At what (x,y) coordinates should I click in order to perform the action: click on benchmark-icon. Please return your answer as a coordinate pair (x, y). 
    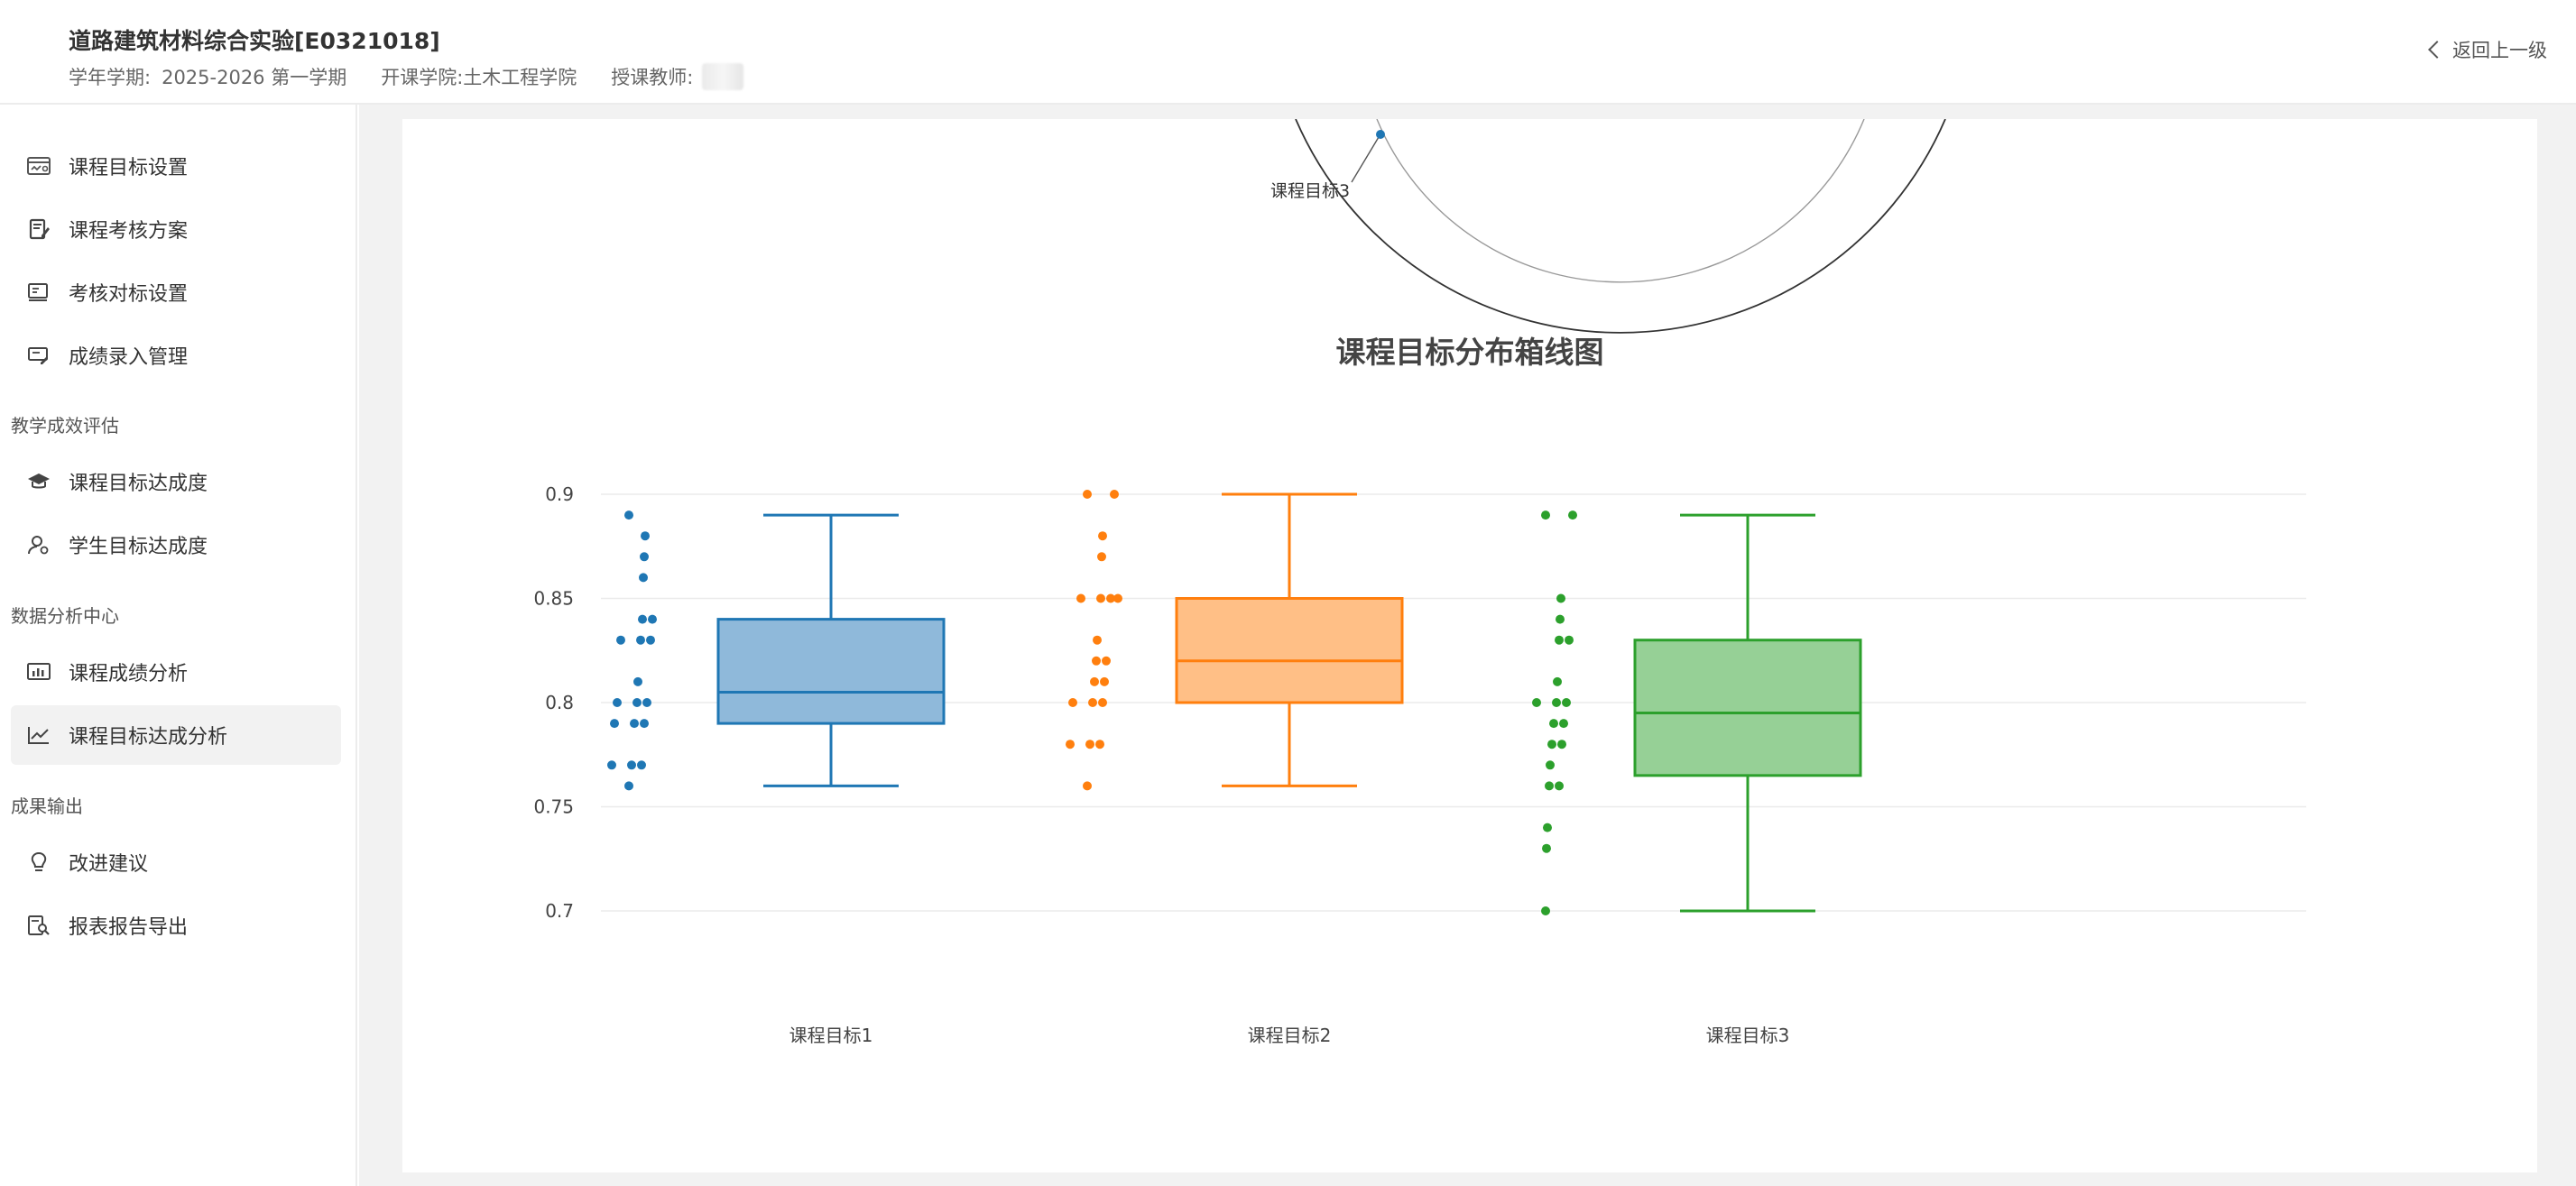
    Looking at the image, I should click on (38, 292).